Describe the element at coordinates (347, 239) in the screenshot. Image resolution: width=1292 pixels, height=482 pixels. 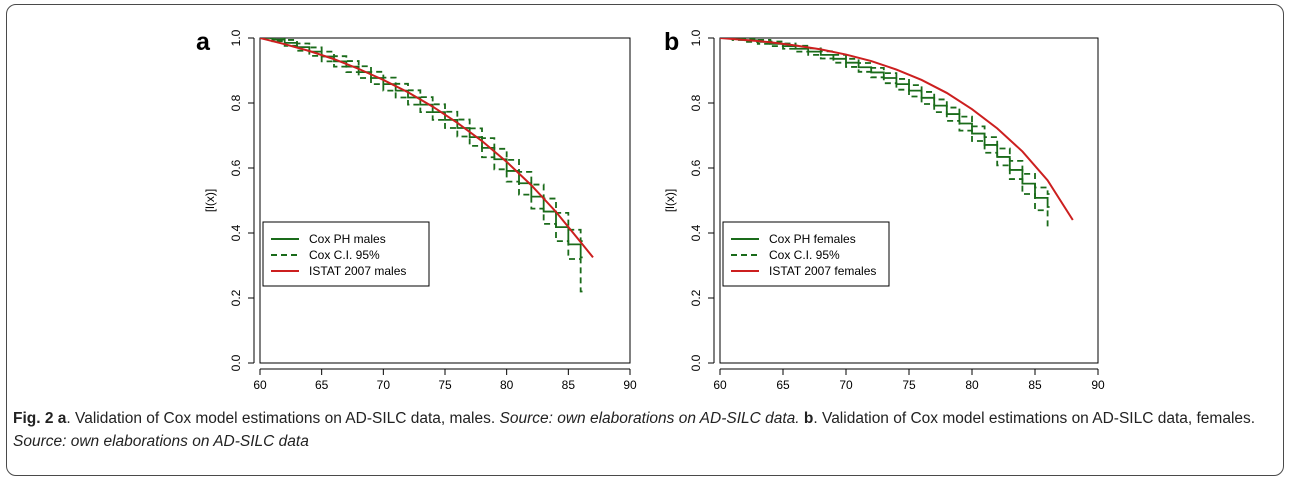
I see `legend-label: Cox PH males` at that location.